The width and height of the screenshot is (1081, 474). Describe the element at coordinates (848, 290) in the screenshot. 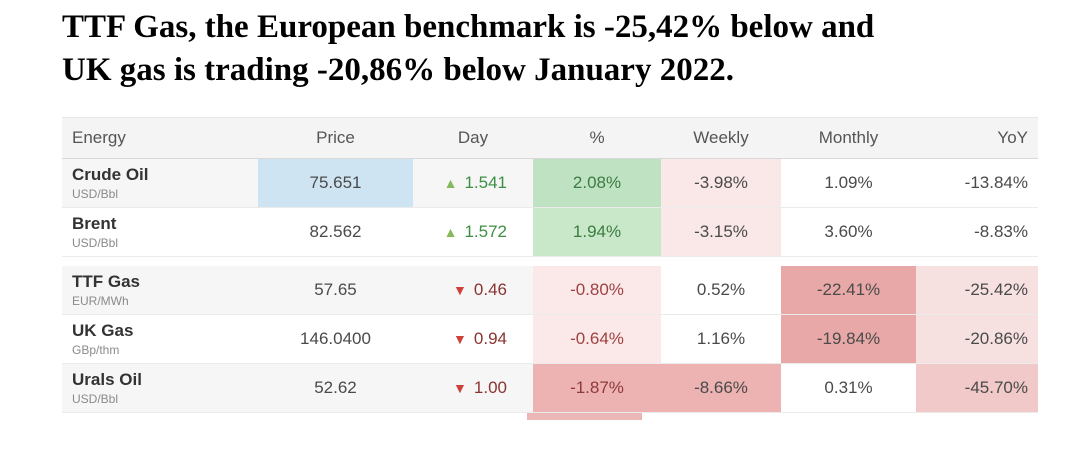

I see `monthly-cell: -22.41%` at that location.